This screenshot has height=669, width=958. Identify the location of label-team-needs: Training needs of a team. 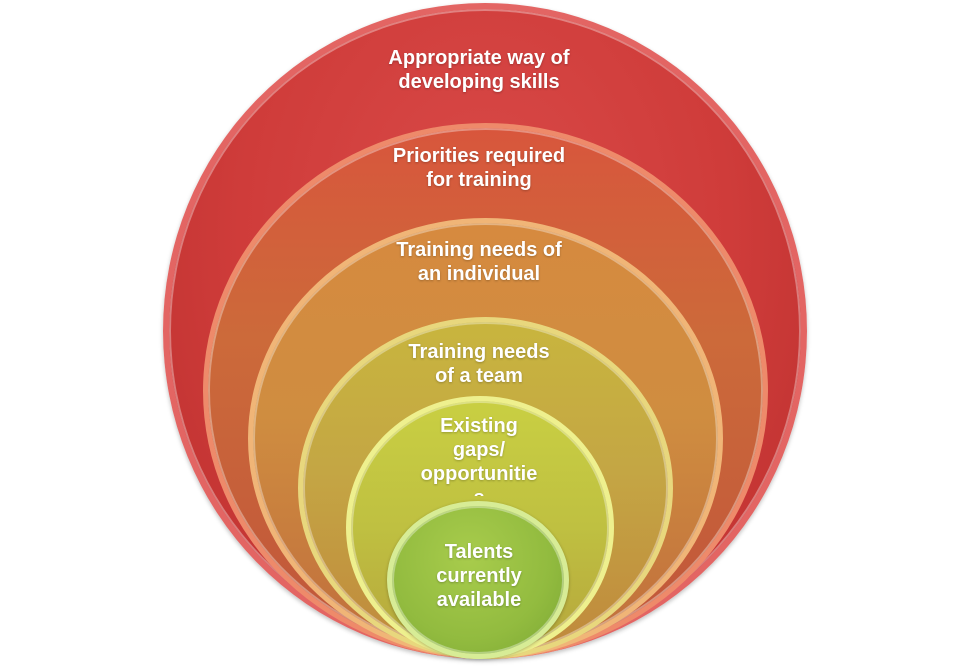
(479, 364).